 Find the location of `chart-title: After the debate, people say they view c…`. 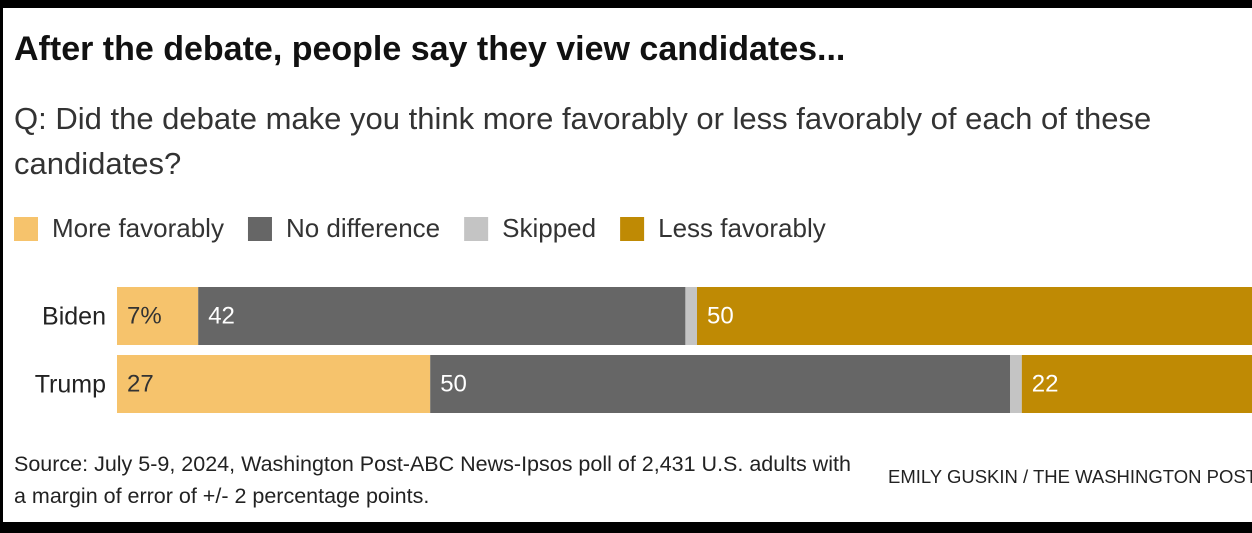

chart-title: After the debate, people say they view c… is located at coordinates (430, 49).